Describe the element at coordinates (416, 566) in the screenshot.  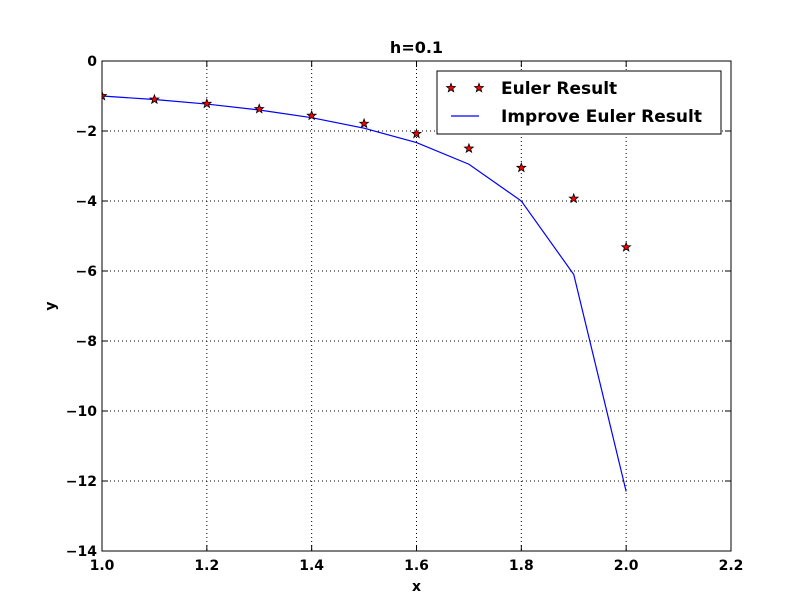
I see `x-tick-label: 1.6` at that location.